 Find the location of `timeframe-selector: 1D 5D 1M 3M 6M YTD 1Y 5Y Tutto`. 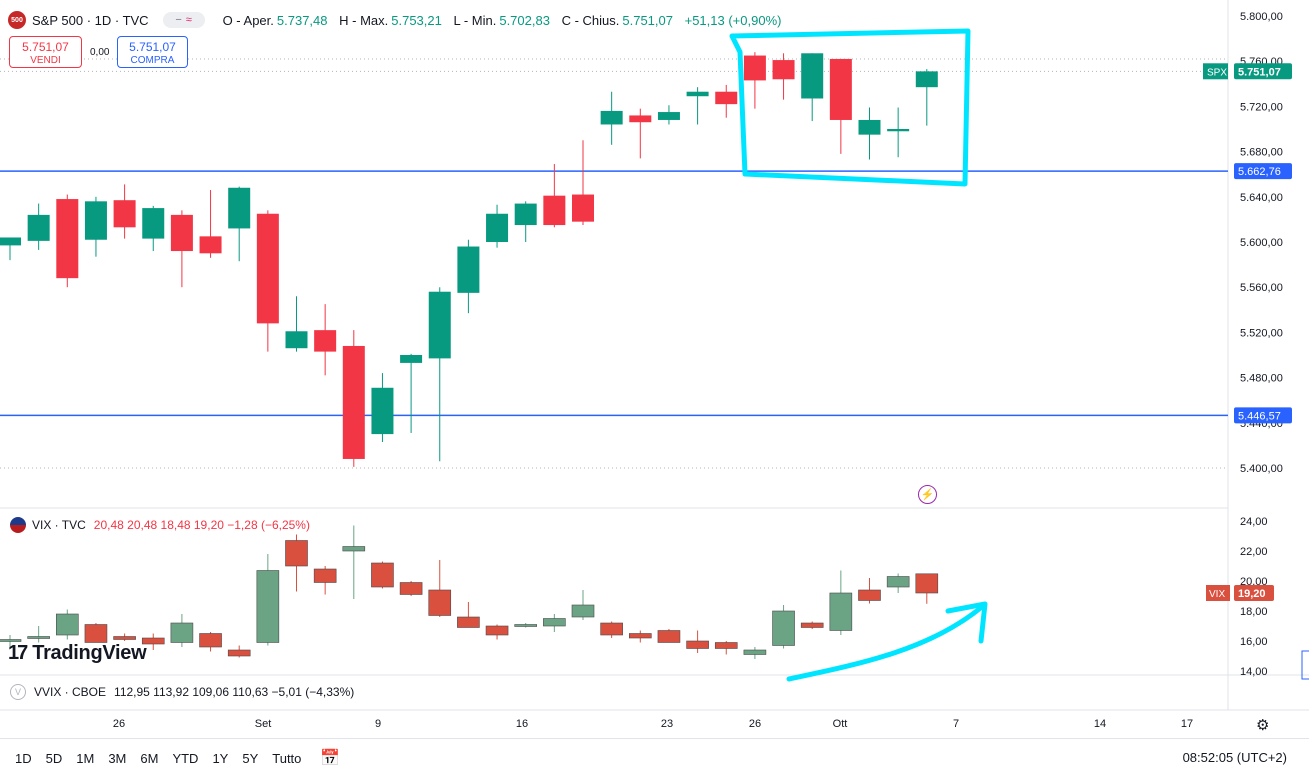

timeframe-selector: 1D 5D 1M 3M 6M YTD 1Y 5Y Tutto is located at coordinates (158, 758).